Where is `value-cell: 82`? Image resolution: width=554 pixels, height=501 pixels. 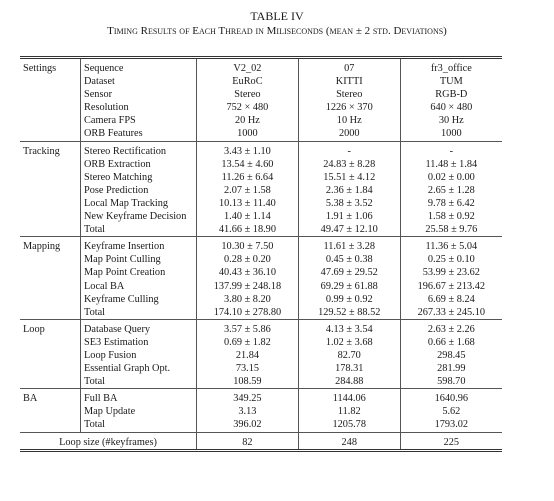
value-cell: 82 is located at coordinates (247, 441).